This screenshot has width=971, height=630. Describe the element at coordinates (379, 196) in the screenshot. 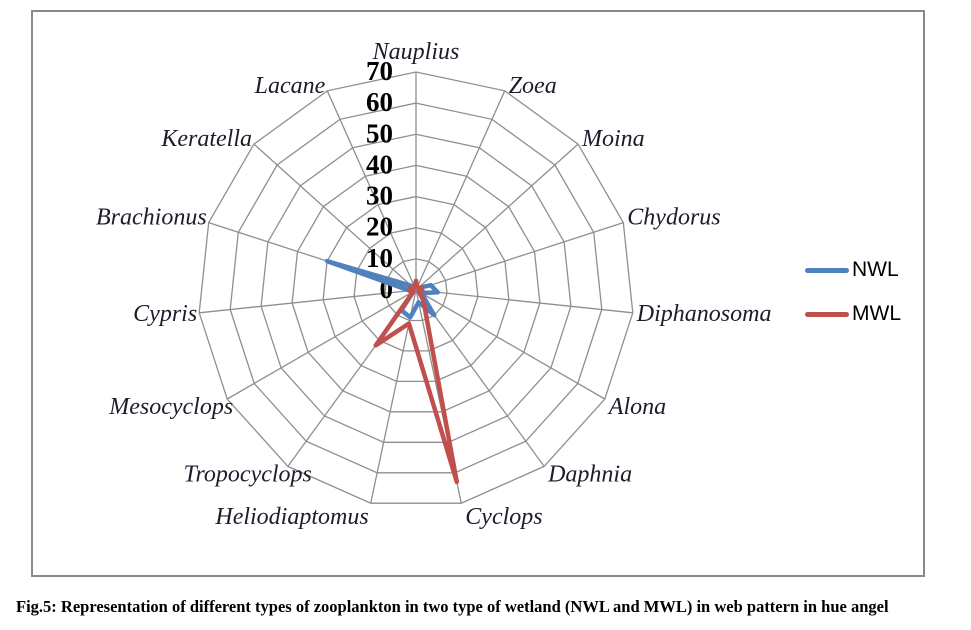

I see `radial-tick-label: 30` at that location.